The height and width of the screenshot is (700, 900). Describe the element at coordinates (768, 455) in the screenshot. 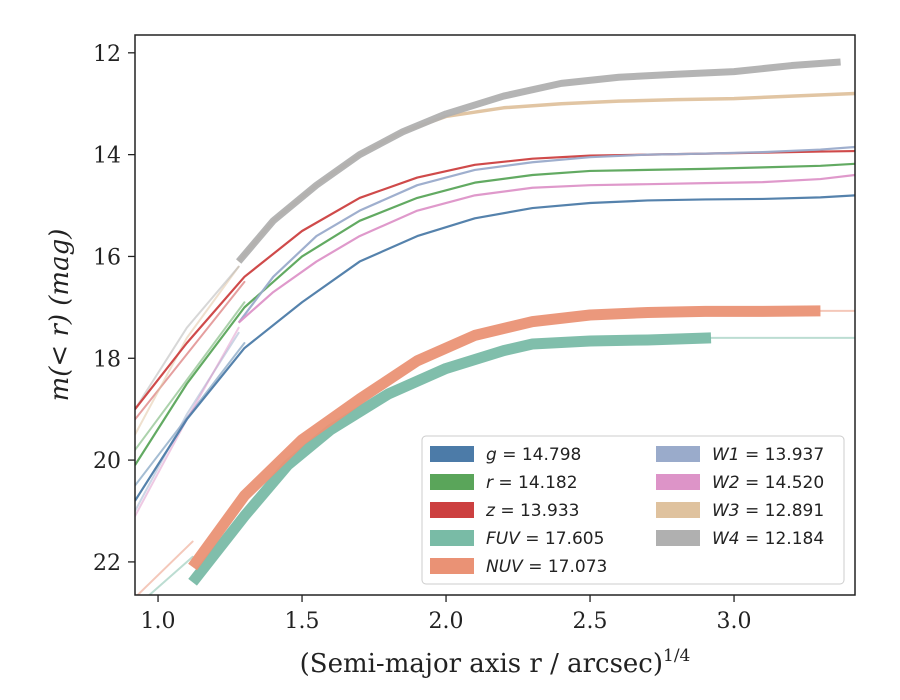

I see `legend-label-w1: W1 = 13.937` at that location.